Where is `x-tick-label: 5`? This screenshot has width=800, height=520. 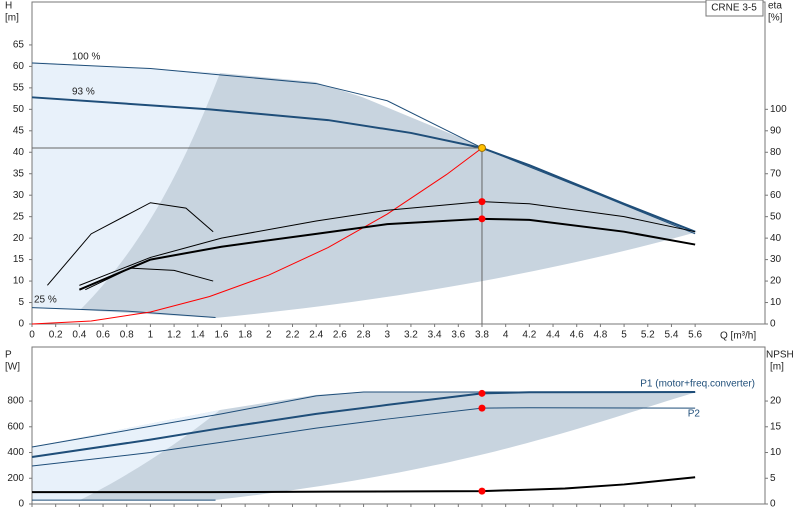 x-tick-label: 5 is located at coordinates (624, 335).